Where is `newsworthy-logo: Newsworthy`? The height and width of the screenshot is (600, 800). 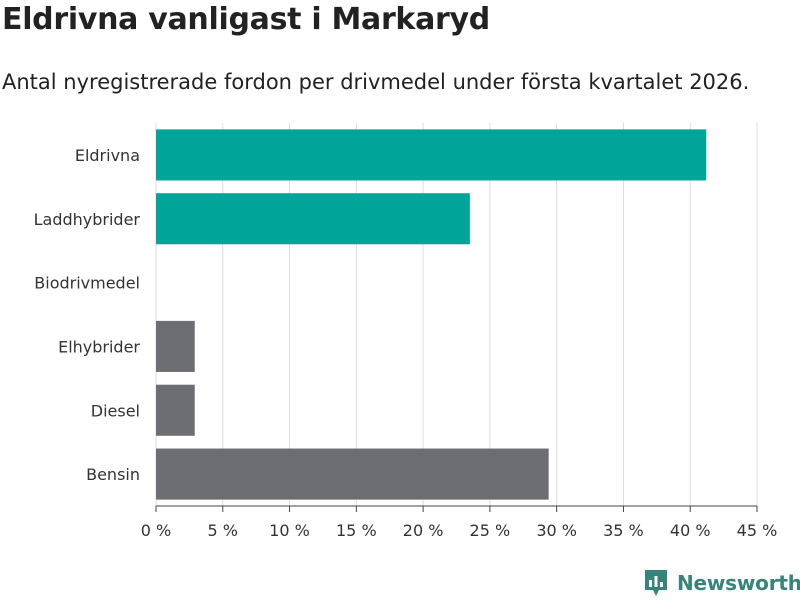 newsworthy-logo: Newsworthy is located at coordinates (721, 583).